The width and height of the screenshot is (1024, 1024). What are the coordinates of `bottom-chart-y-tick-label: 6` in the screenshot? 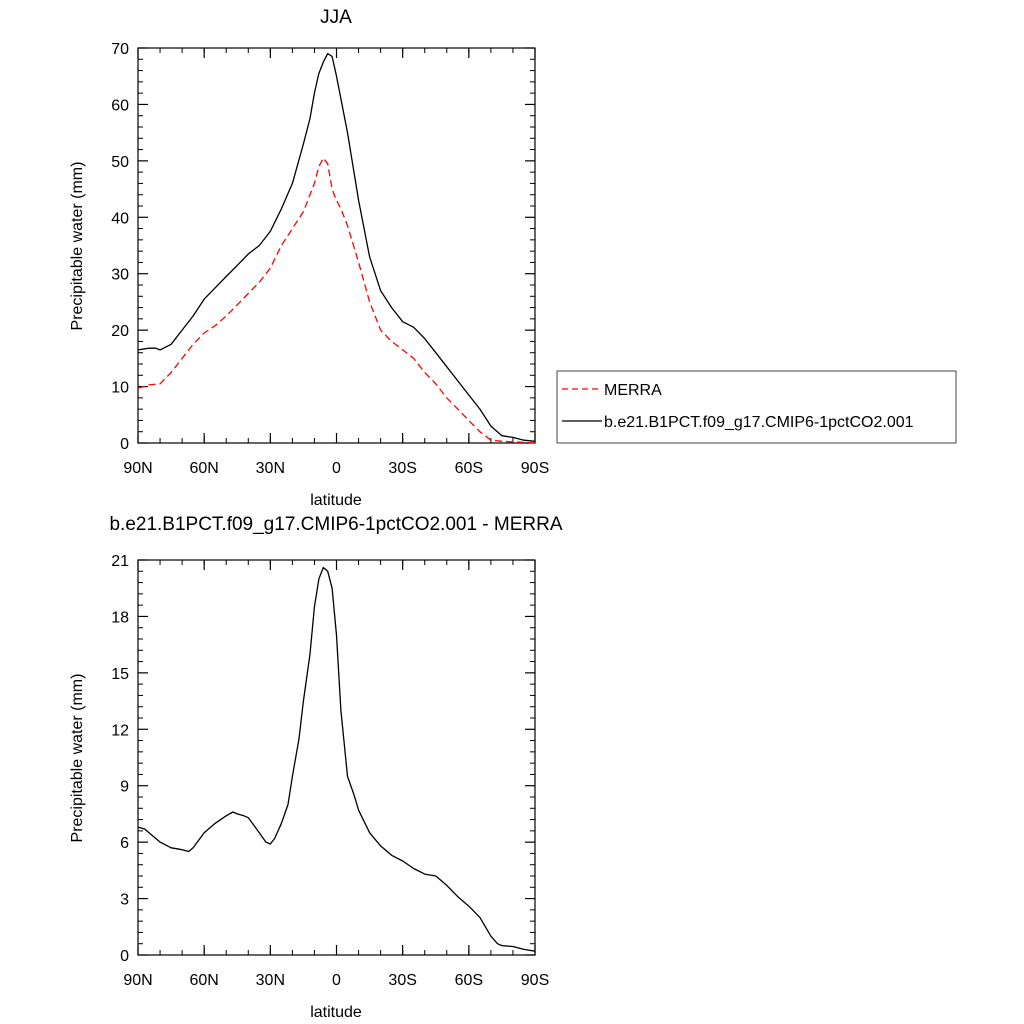 It's located at (124, 843).